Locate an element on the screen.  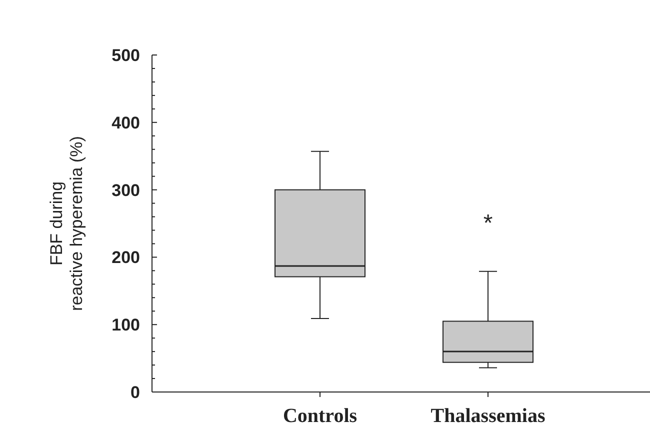
y-tick-label: 0 is located at coordinates (135, 392).